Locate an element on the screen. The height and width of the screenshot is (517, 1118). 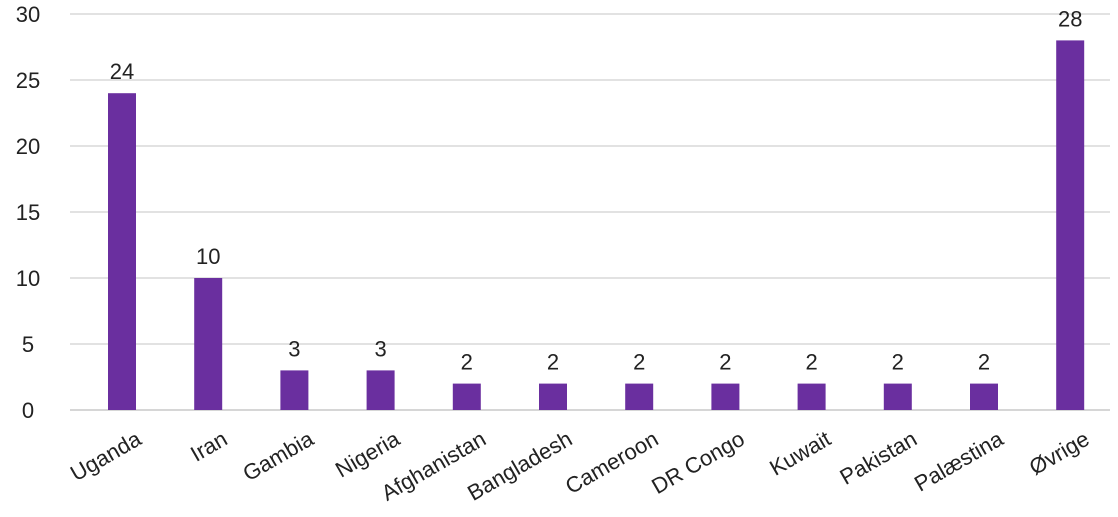
y-tick-label: 15 is located at coordinates (28, 212).